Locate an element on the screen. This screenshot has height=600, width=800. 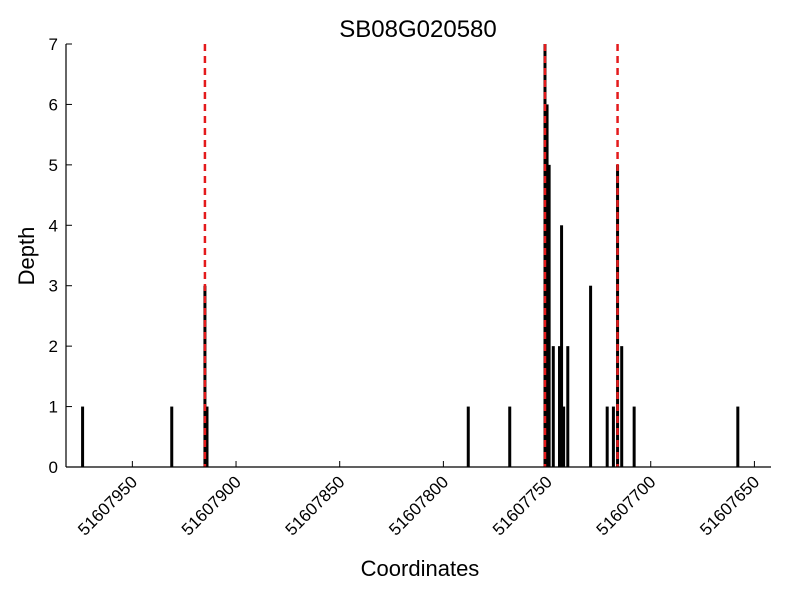
y-tick-label-5: 5 is located at coordinates (53, 165).